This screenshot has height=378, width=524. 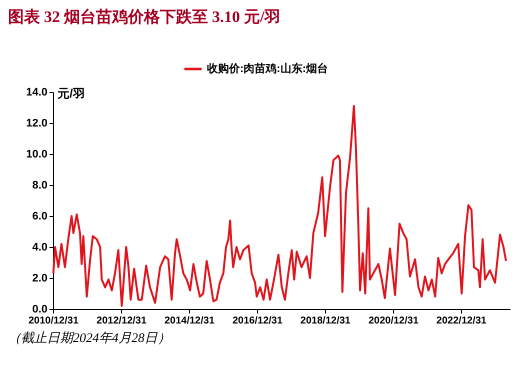 What do you see at coordinates (40, 278) in the screenshot?
I see `y-tick-label: 2.0` at bounding box center [40, 278].